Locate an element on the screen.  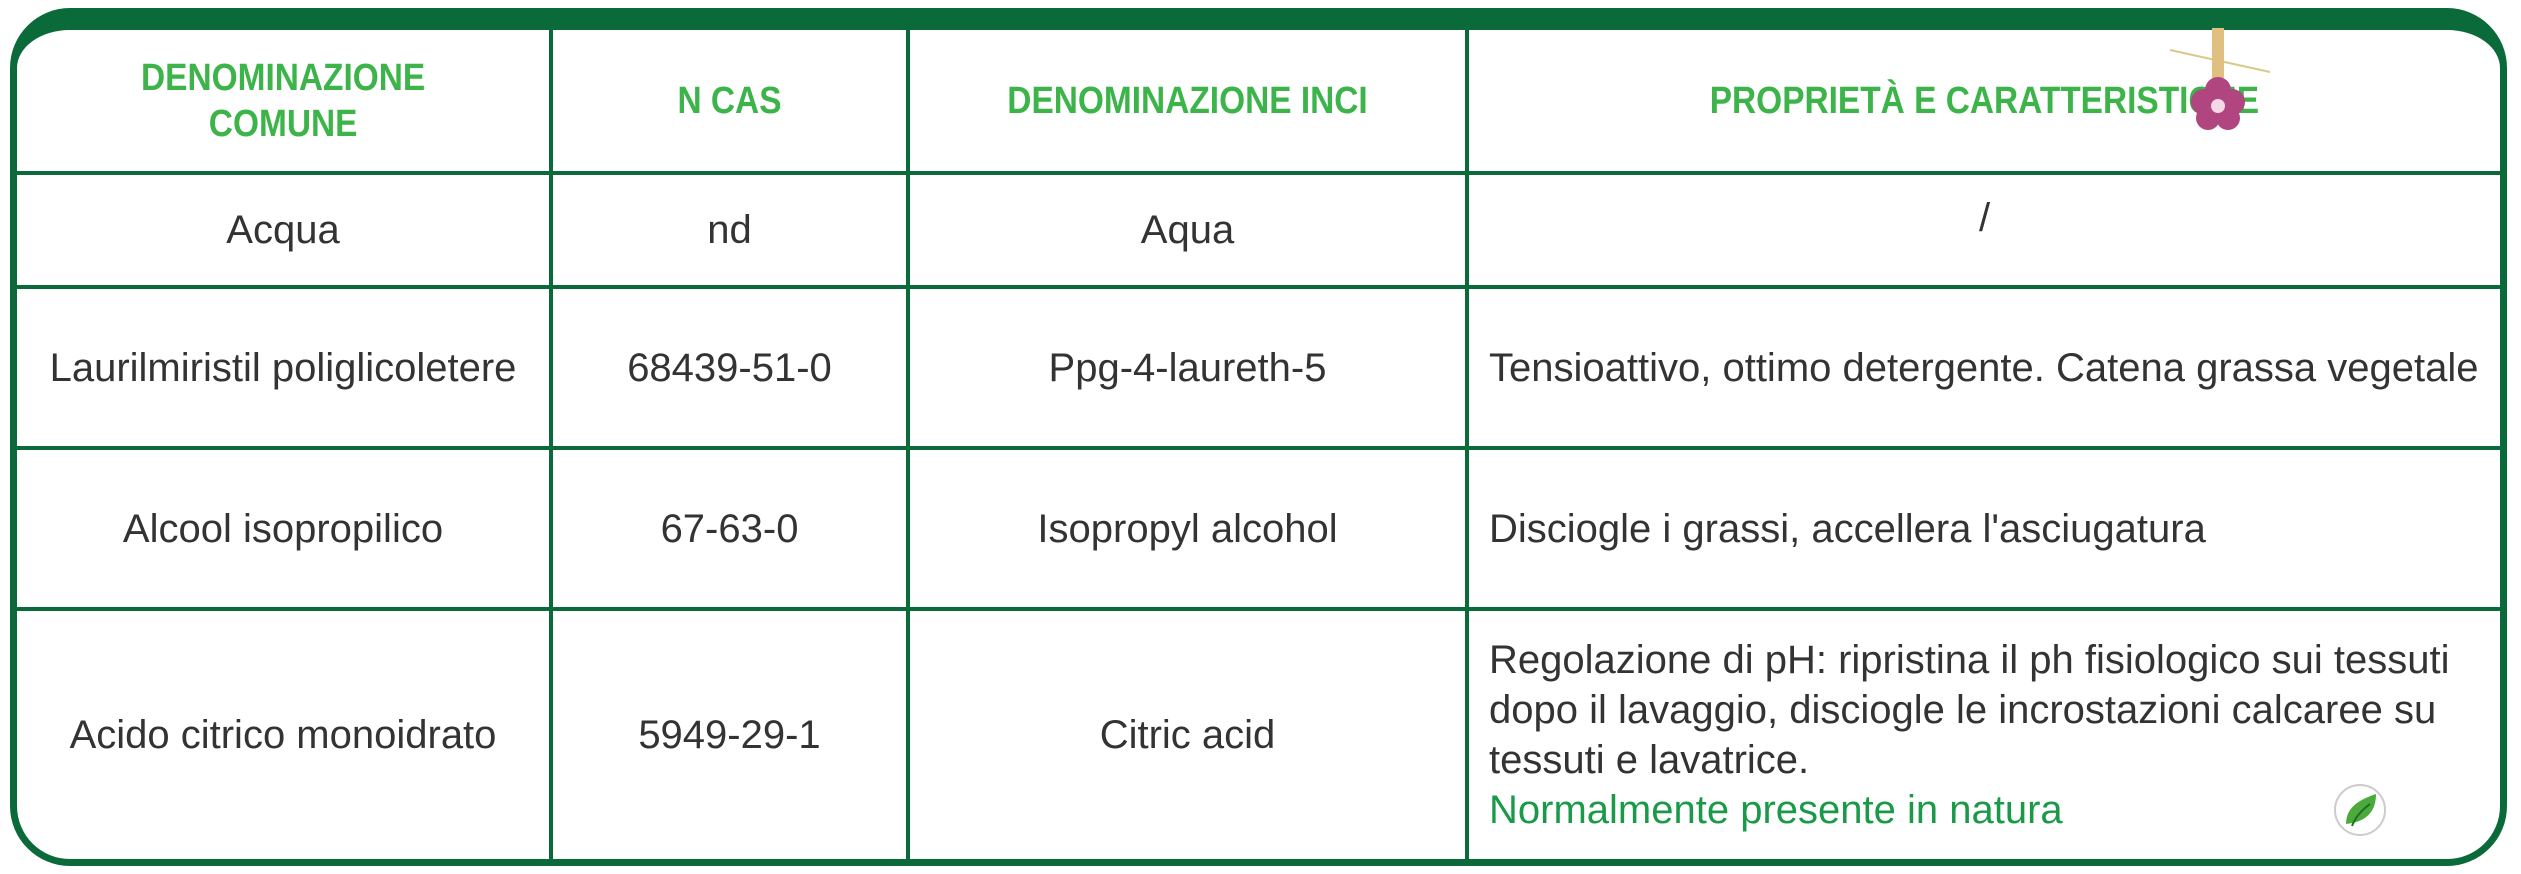
cell: Alcool isopropilico is located at coordinates (285, 528).